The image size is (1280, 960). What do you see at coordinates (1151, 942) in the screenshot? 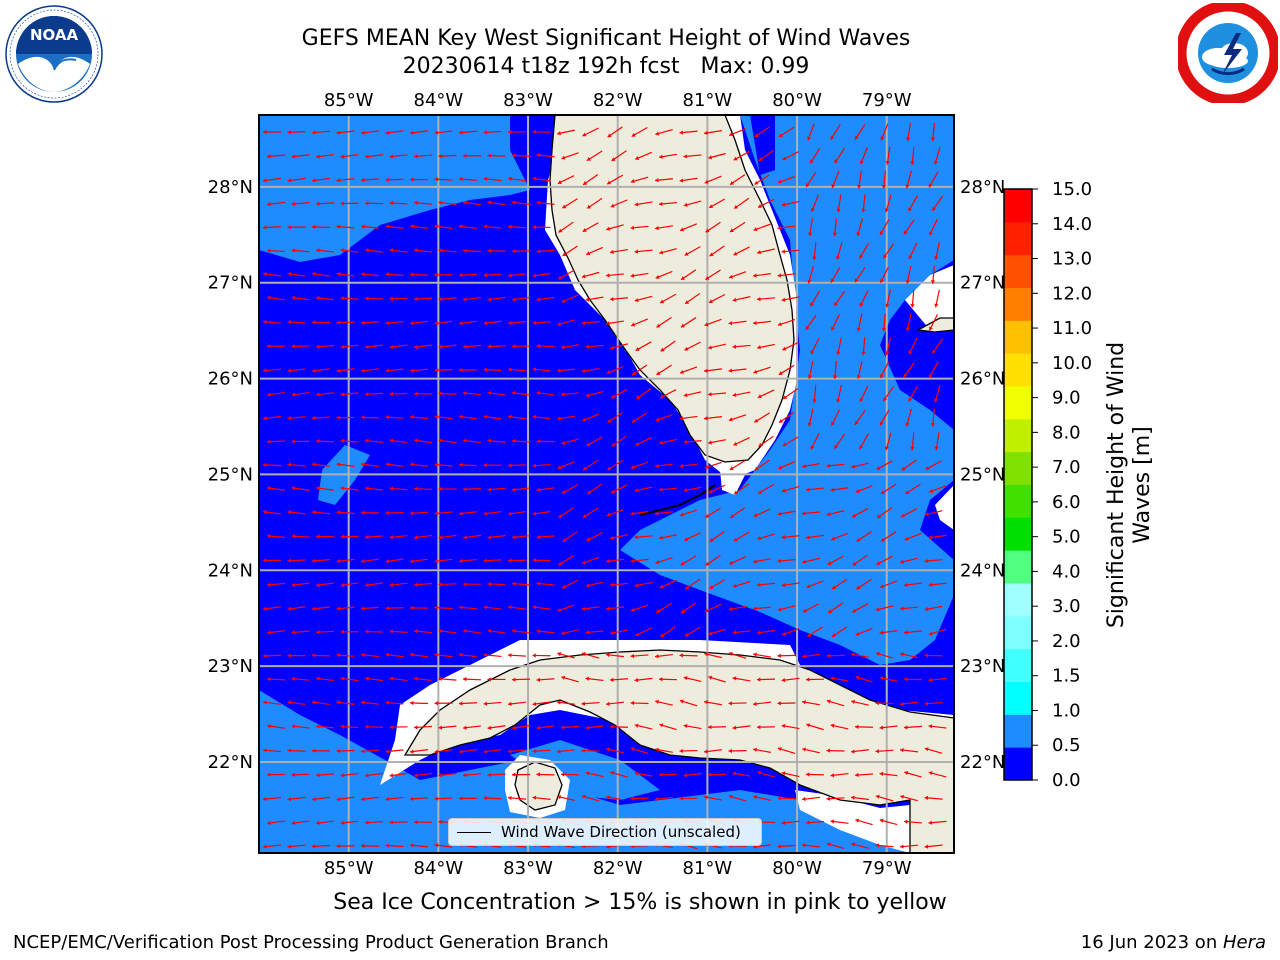
I see `credit-date: 16 Jun 2023 on` at bounding box center [1151, 942].